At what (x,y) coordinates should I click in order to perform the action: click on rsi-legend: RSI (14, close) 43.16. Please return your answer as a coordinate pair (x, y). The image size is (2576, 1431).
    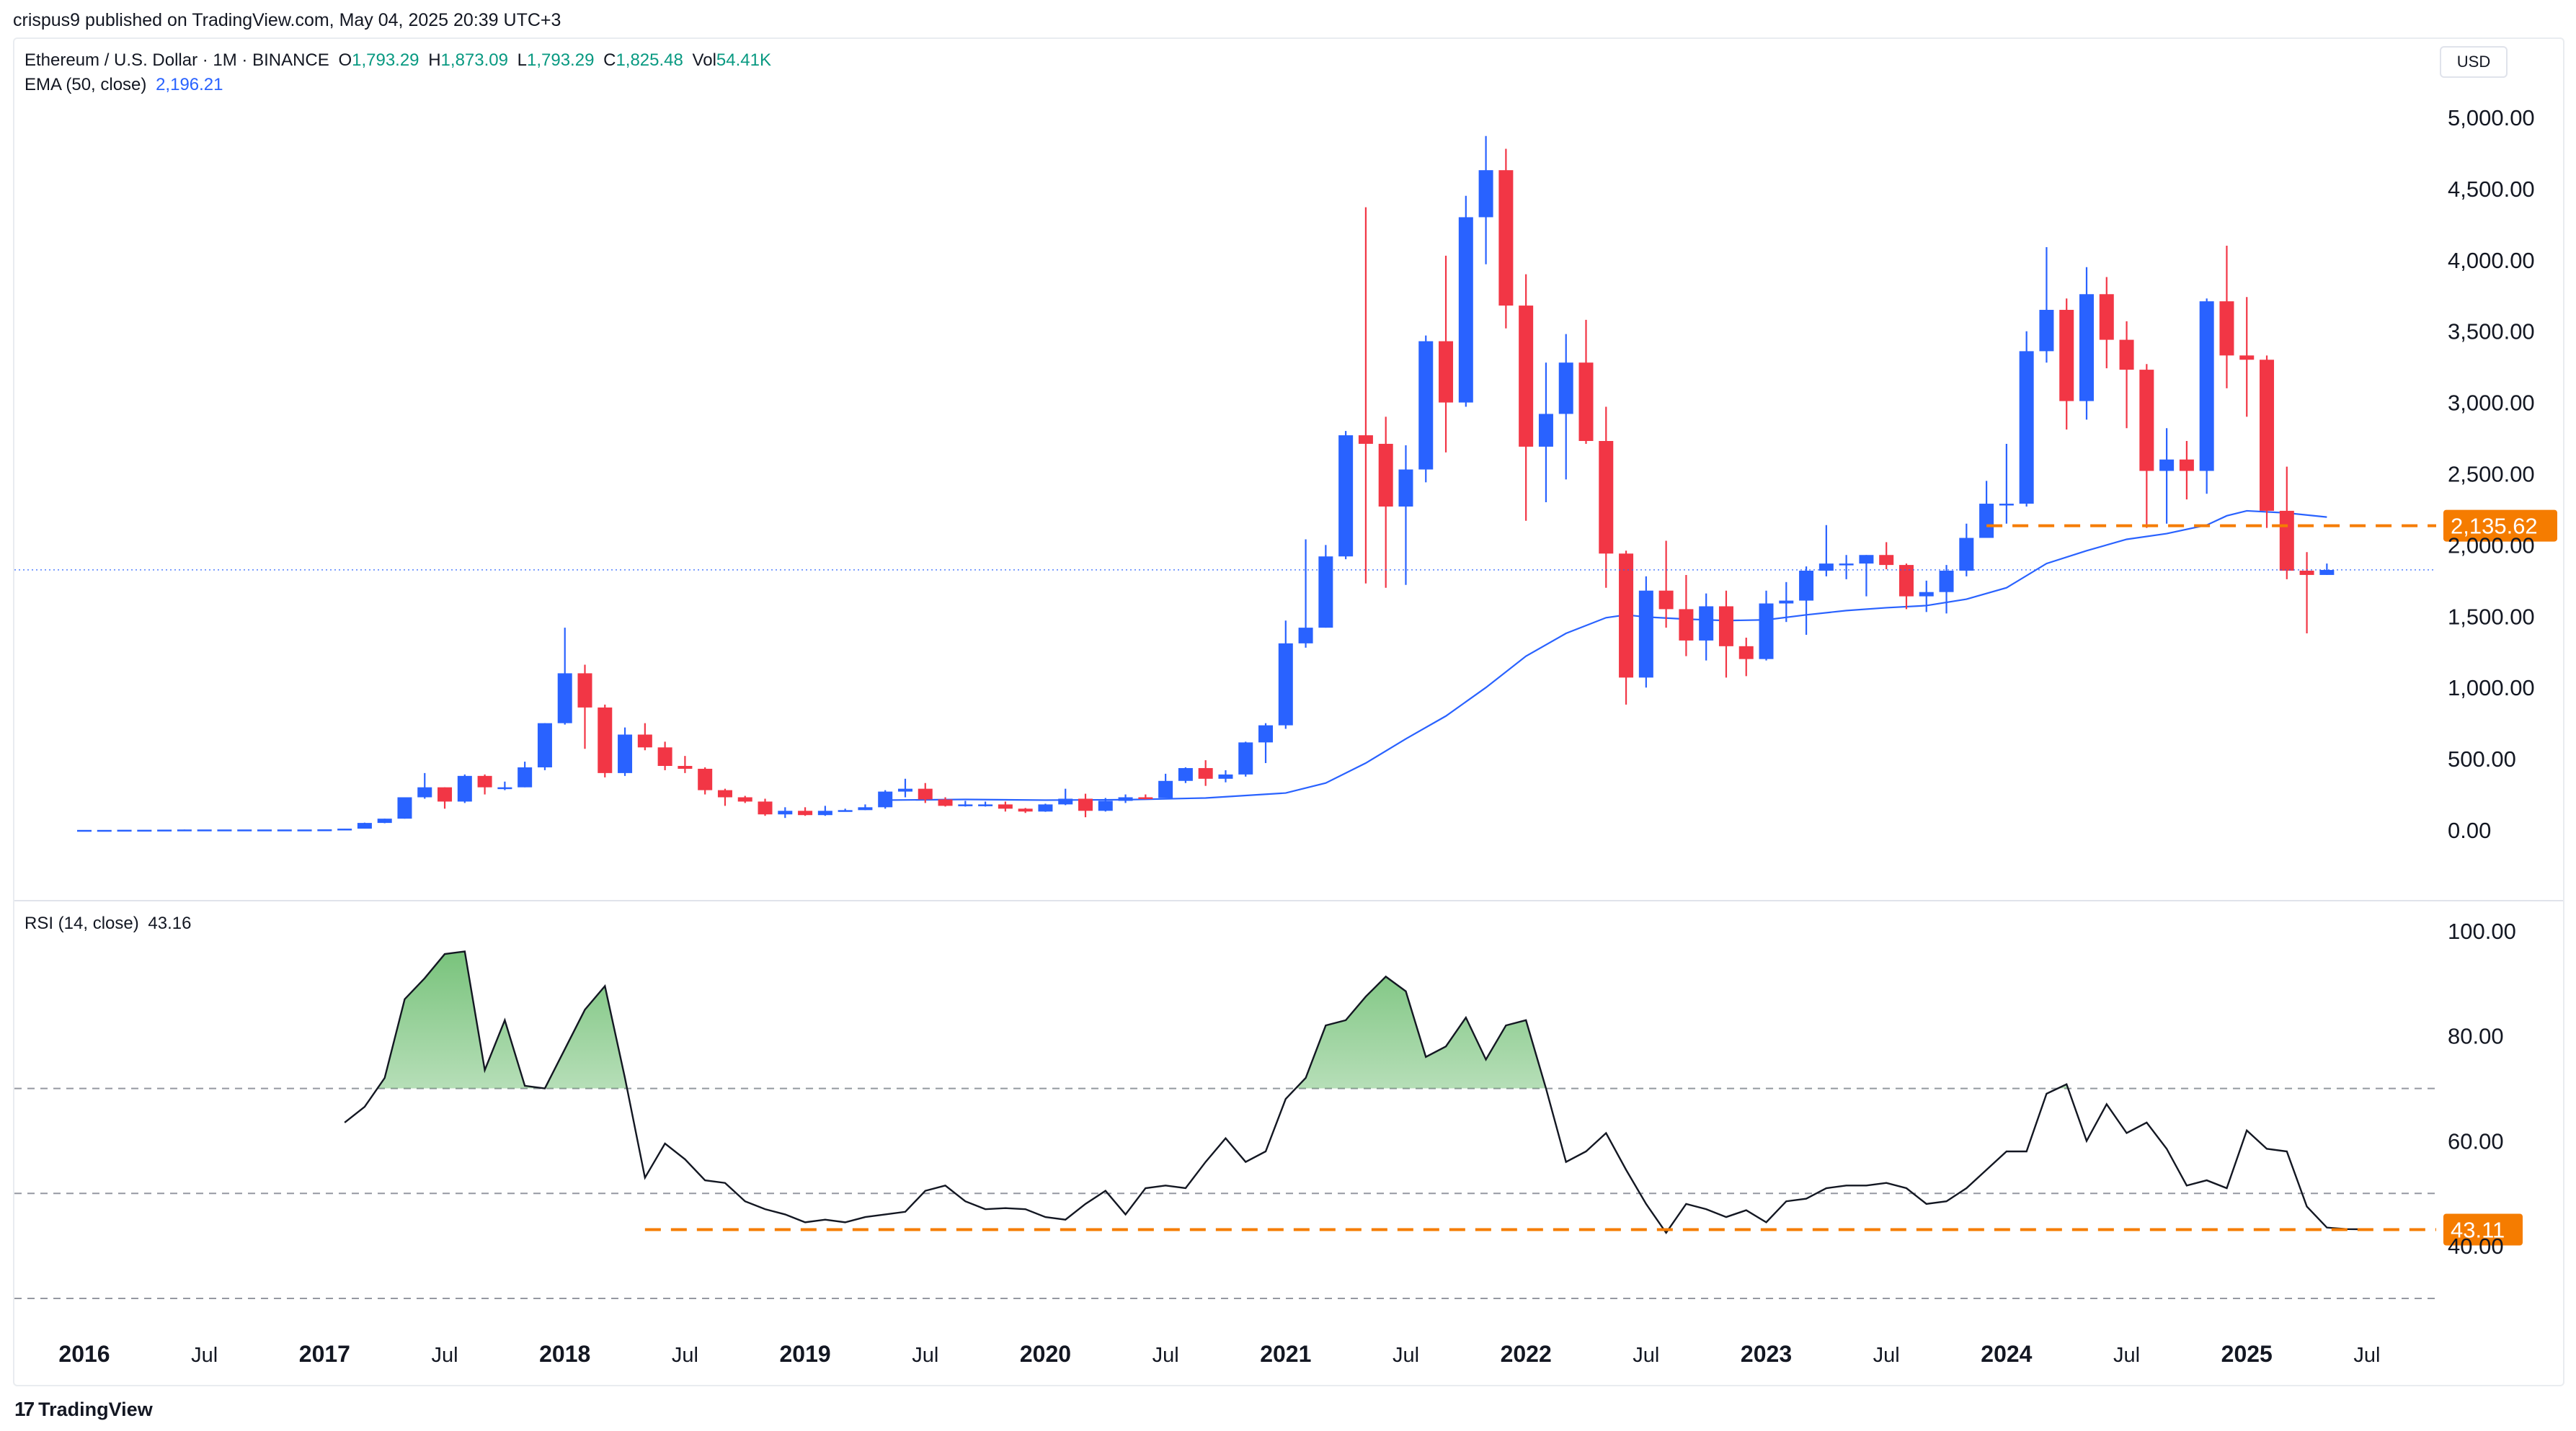
    Looking at the image, I should click on (110, 924).